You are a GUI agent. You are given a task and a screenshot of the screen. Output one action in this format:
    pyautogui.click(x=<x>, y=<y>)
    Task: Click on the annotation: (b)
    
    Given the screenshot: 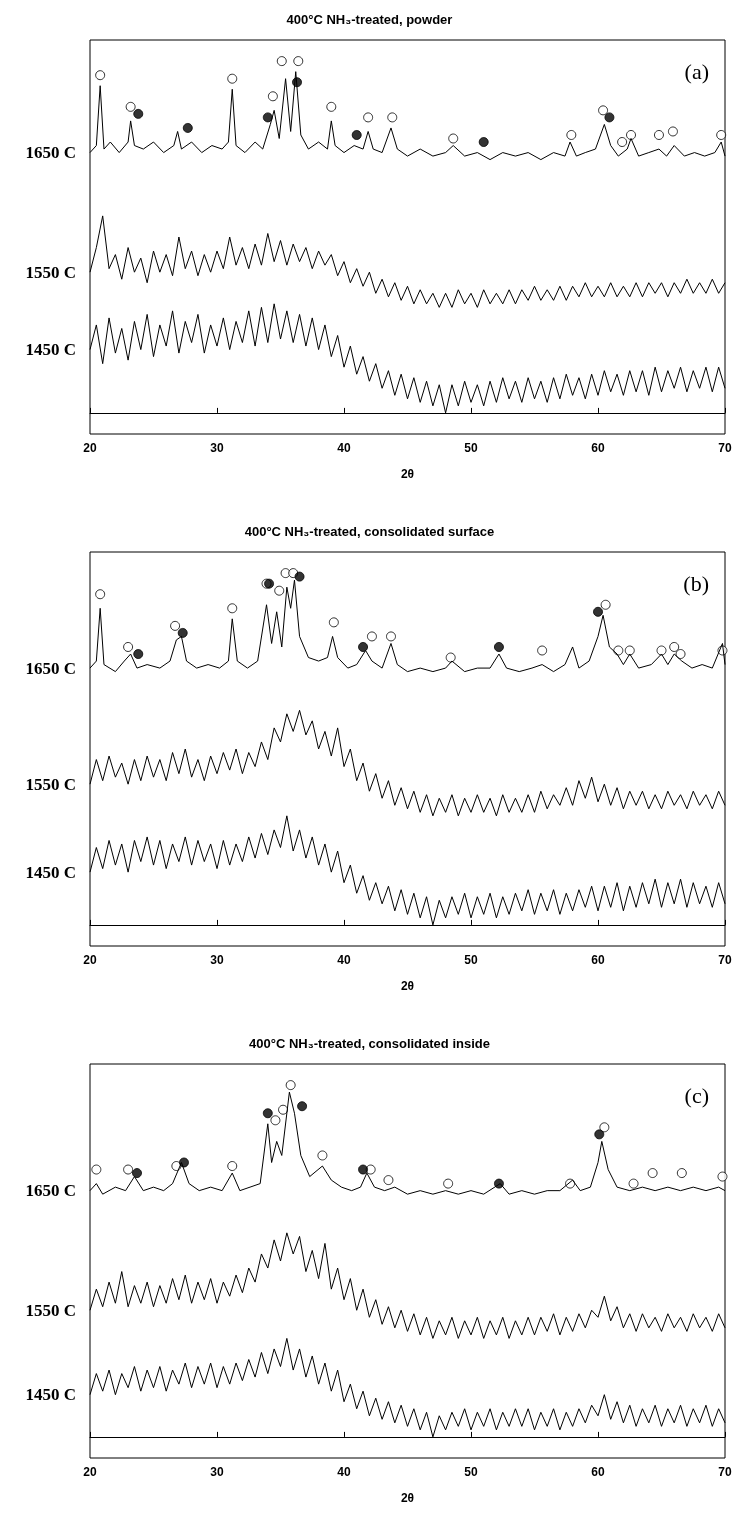 What is the action you would take?
    pyautogui.click(x=696, y=583)
    